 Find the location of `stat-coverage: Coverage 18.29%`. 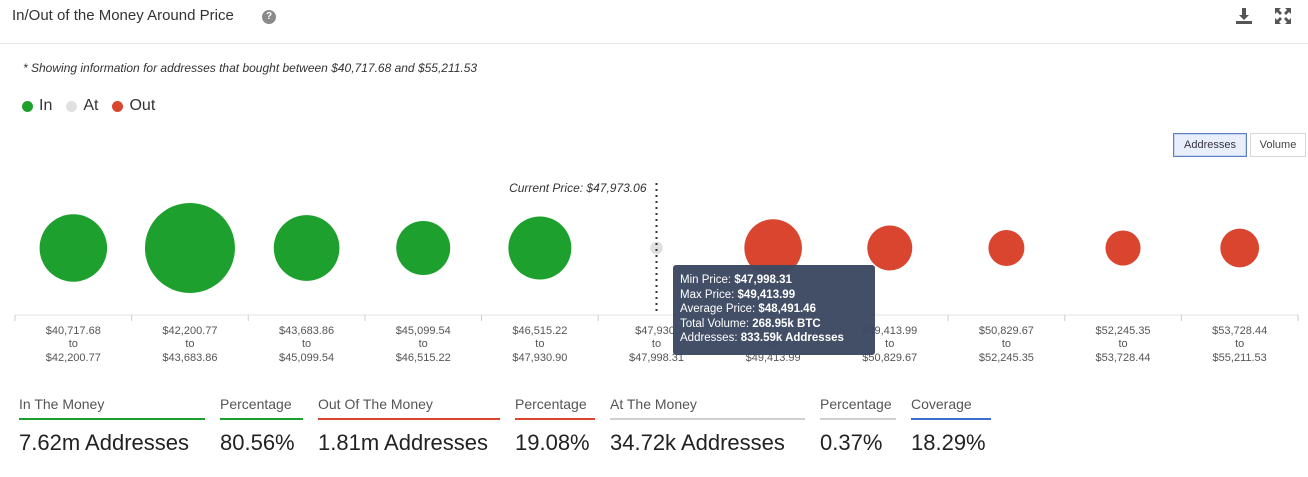

stat-coverage: Coverage 18.29% is located at coordinates (951, 426).